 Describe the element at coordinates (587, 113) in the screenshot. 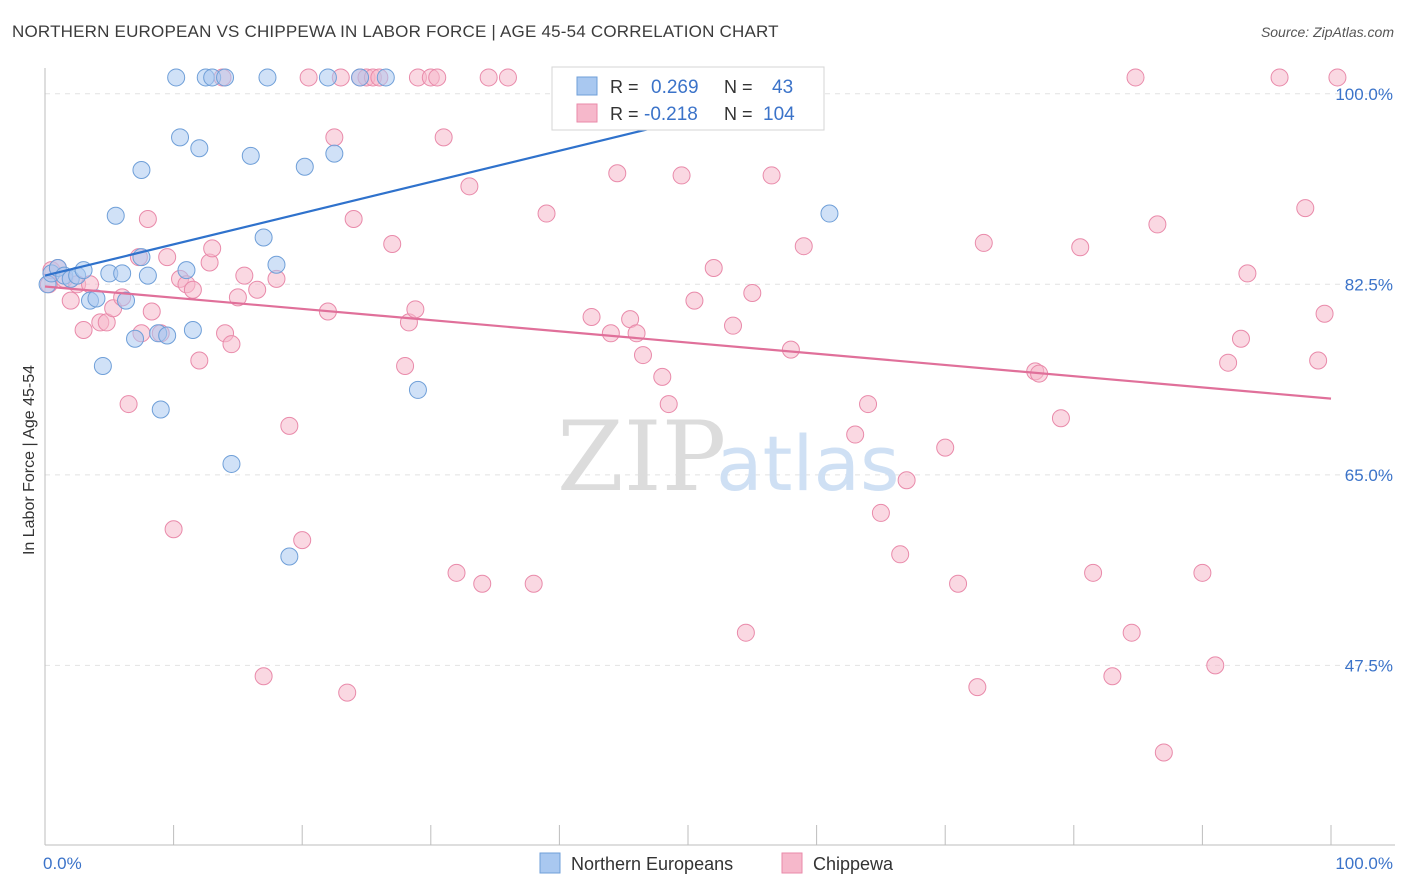

I see `legend-swatch-pink` at that location.